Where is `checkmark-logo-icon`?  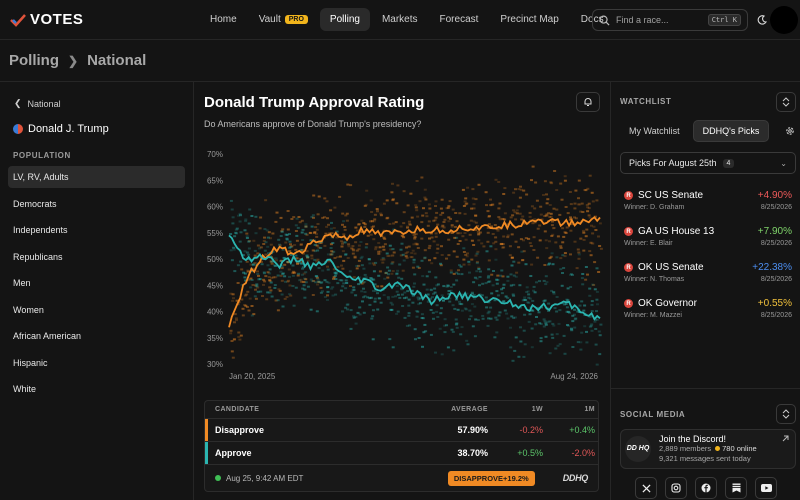 checkmark-logo-icon is located at coordinates (18, 20).